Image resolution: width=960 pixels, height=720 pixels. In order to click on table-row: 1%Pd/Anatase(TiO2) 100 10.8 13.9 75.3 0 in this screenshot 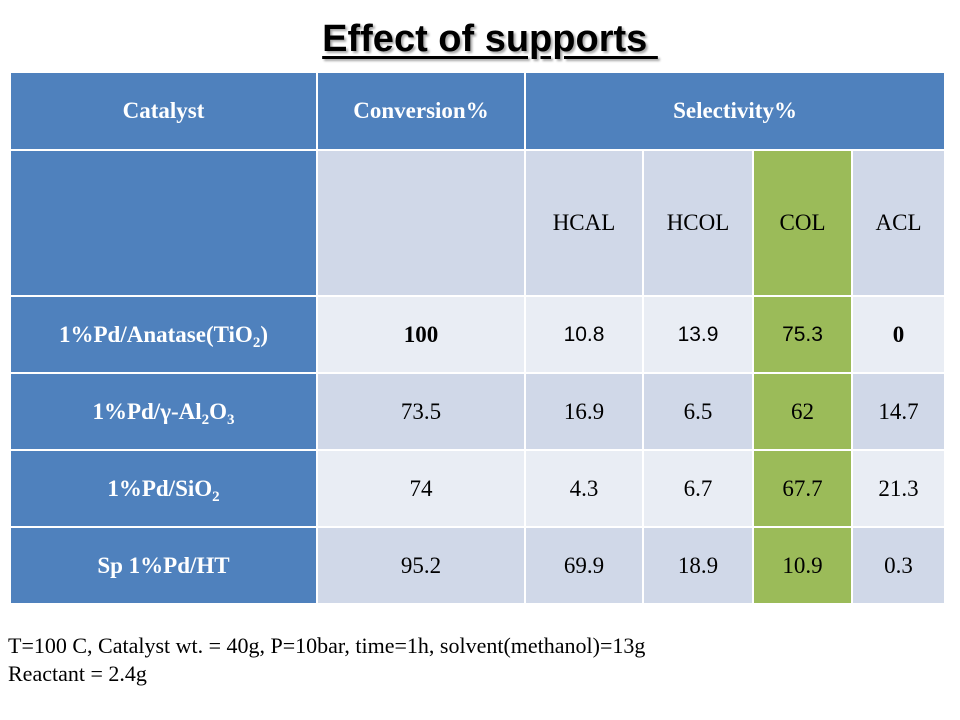, I will do `click(478, 334)`.